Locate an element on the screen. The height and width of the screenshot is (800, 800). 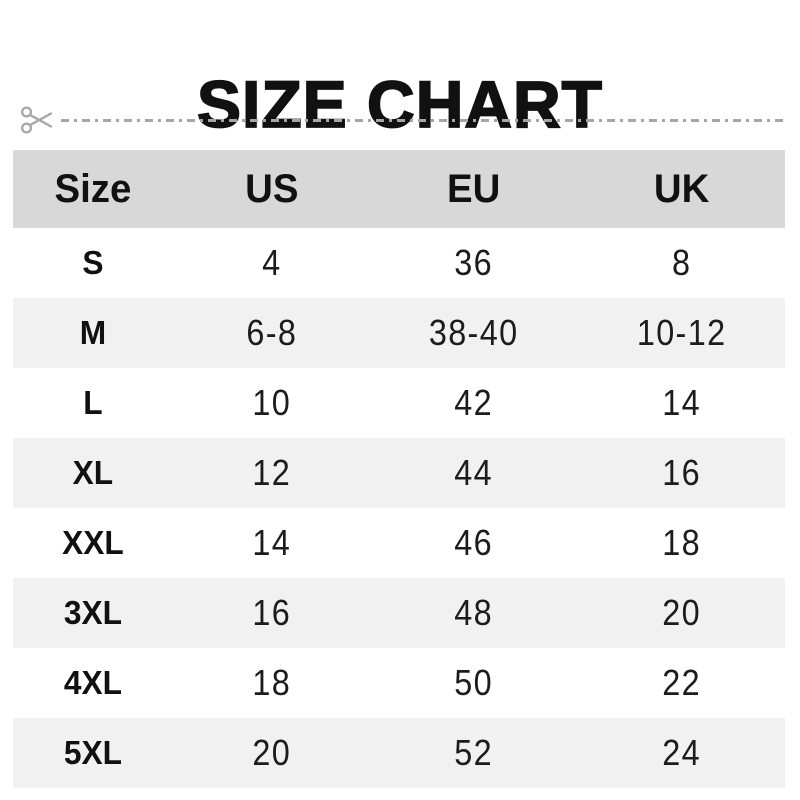
dashed-cut-line is located at coordinates (424, 120).